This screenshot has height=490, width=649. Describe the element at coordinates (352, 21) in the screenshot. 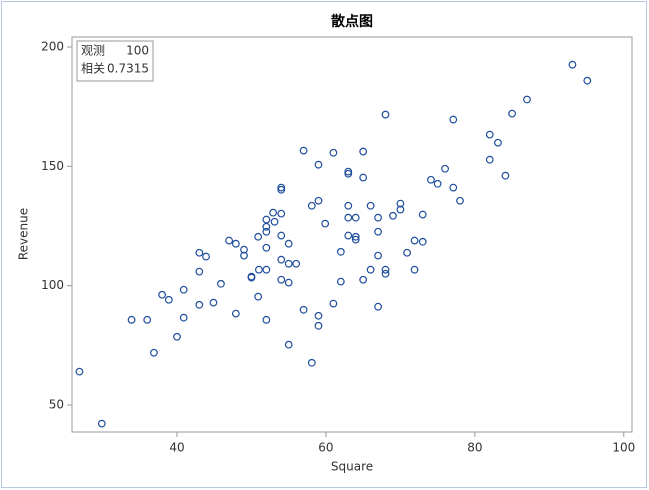

I see `chart-title: 散点图` at that location.